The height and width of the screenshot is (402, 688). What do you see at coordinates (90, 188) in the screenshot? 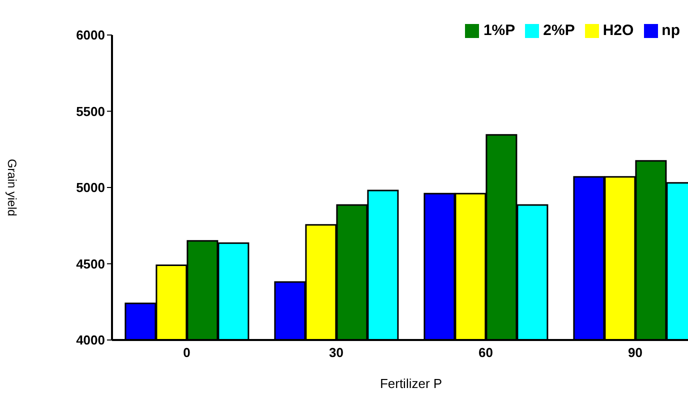
I see `y-tick-label: 5000` at bounding box center [90, 188].